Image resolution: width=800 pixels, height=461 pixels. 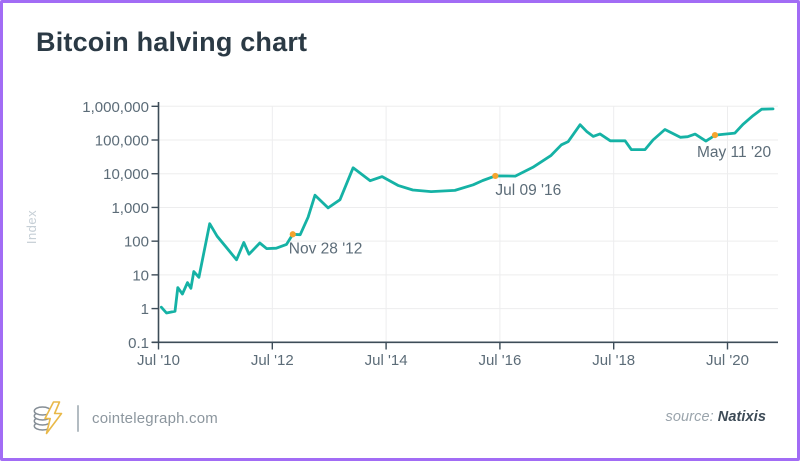 I want to click on halving-annotation: May 11 '20, so click(x=734, y=152).